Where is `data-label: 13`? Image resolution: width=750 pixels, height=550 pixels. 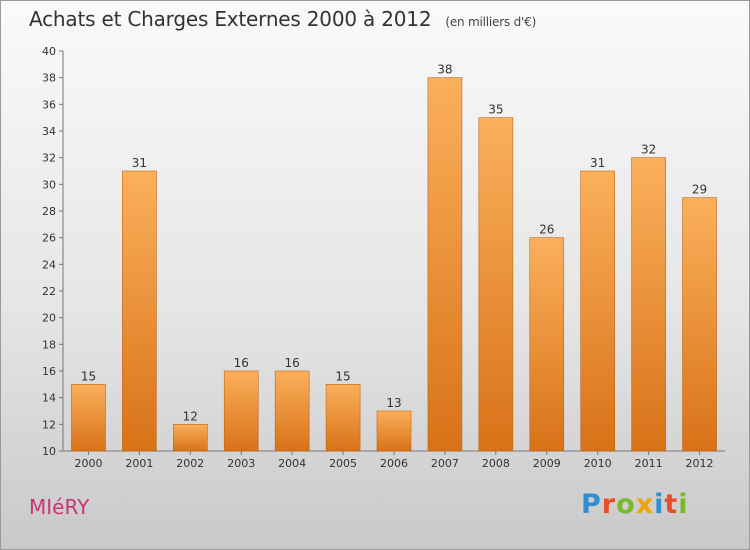 data-label: 13 is located at coordinates (393, 403).